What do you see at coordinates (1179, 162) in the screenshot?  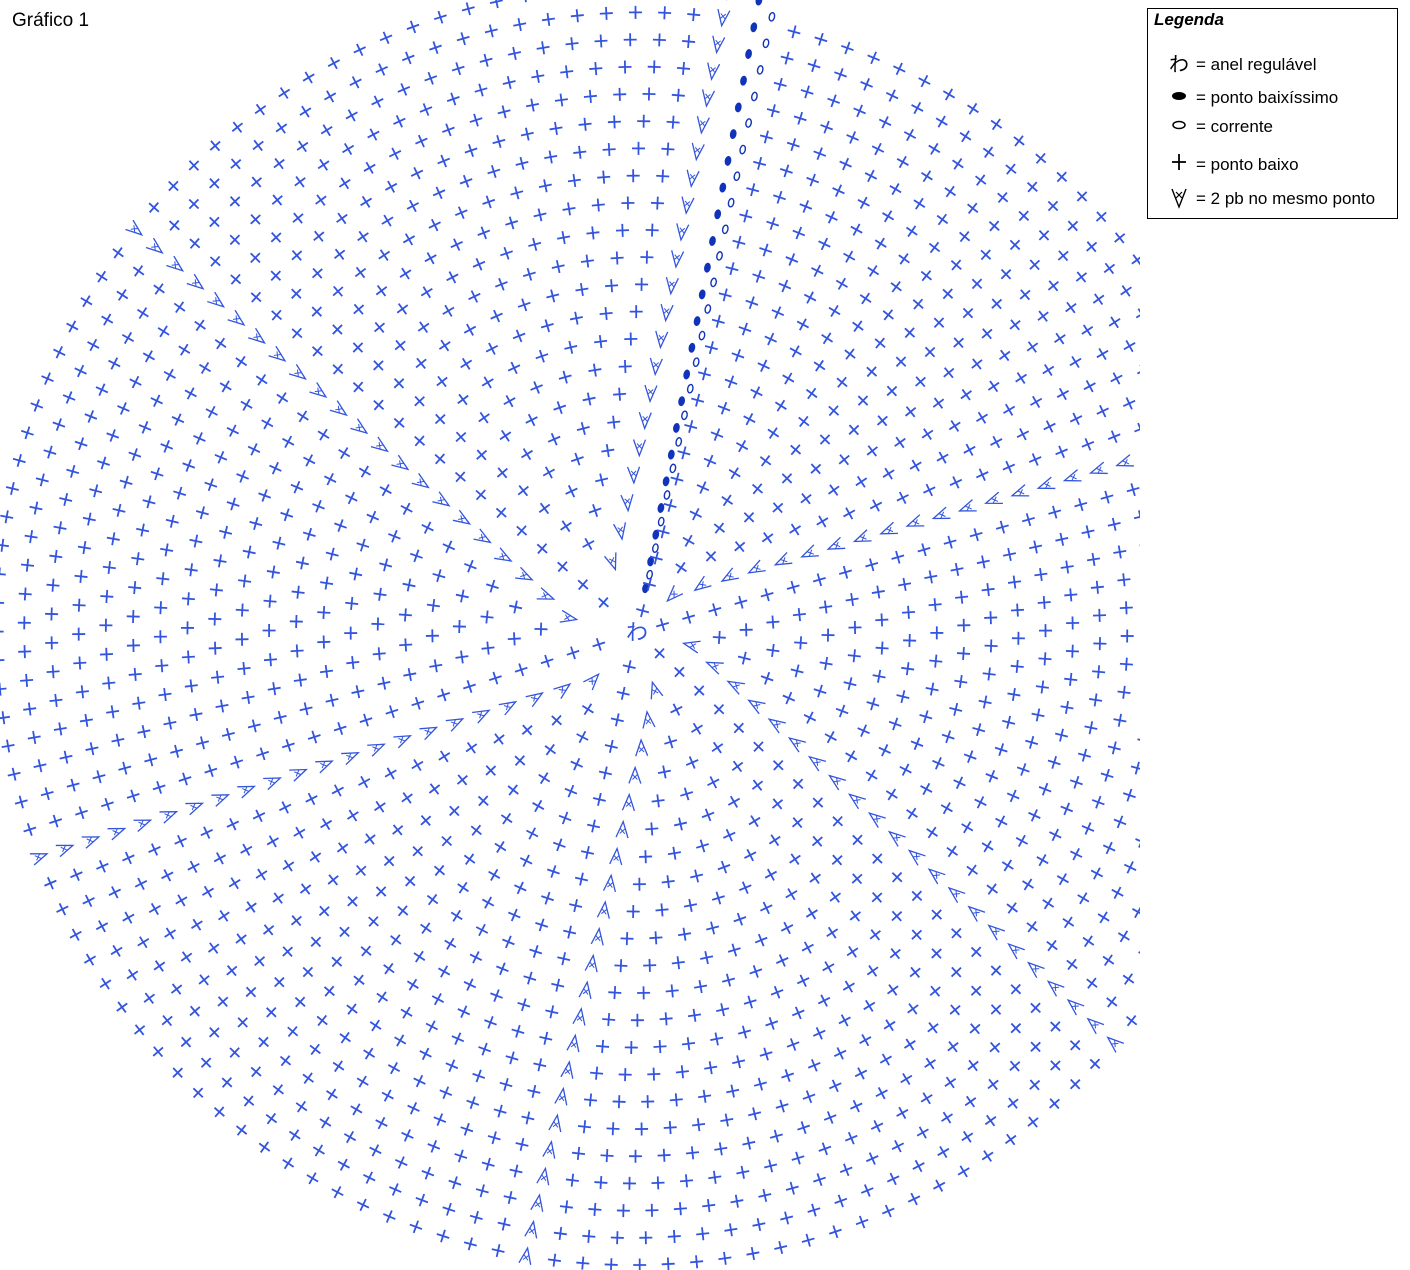 I see `single-crochet-icon` at bounding box center [1179, 162].